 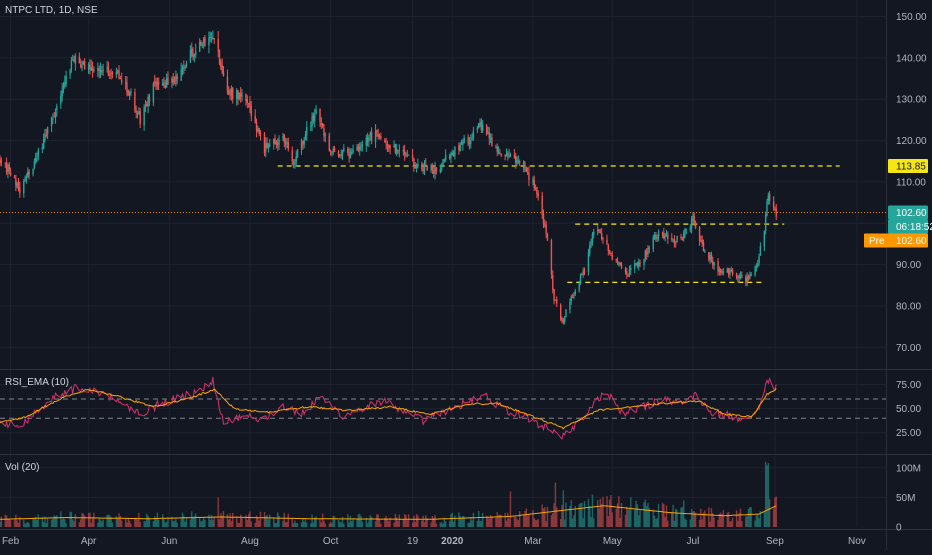 I want to click on level-badge-text: 113.85, so click(x=911, y=167).